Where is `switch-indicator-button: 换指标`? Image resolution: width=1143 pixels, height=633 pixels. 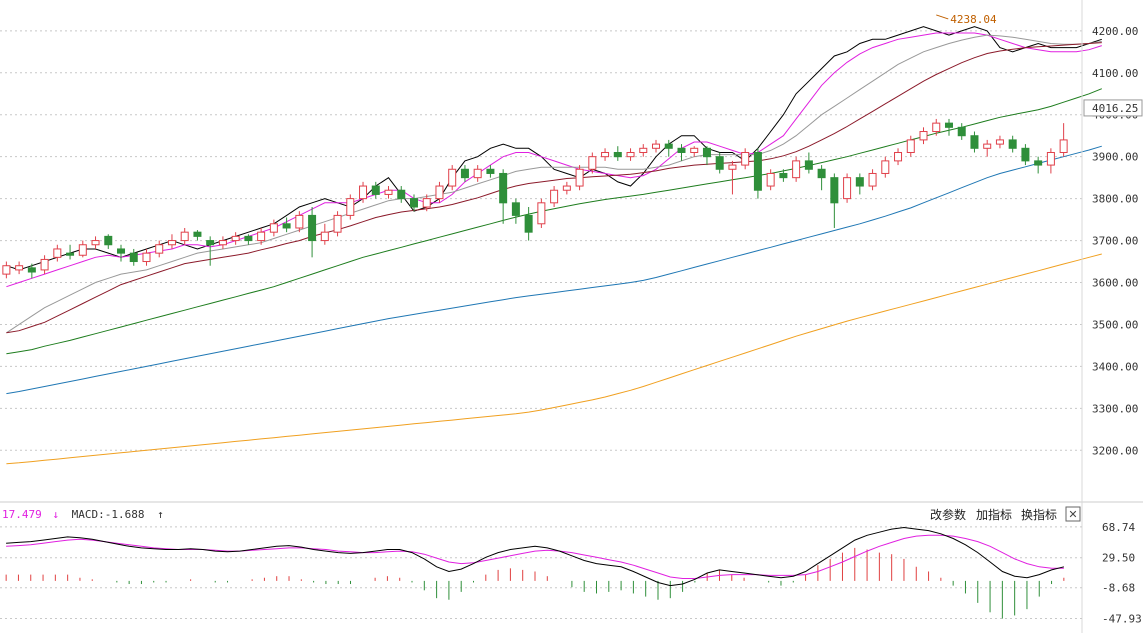 switch-indicator-button: 换指标 is located at coordinates (1039, 514).